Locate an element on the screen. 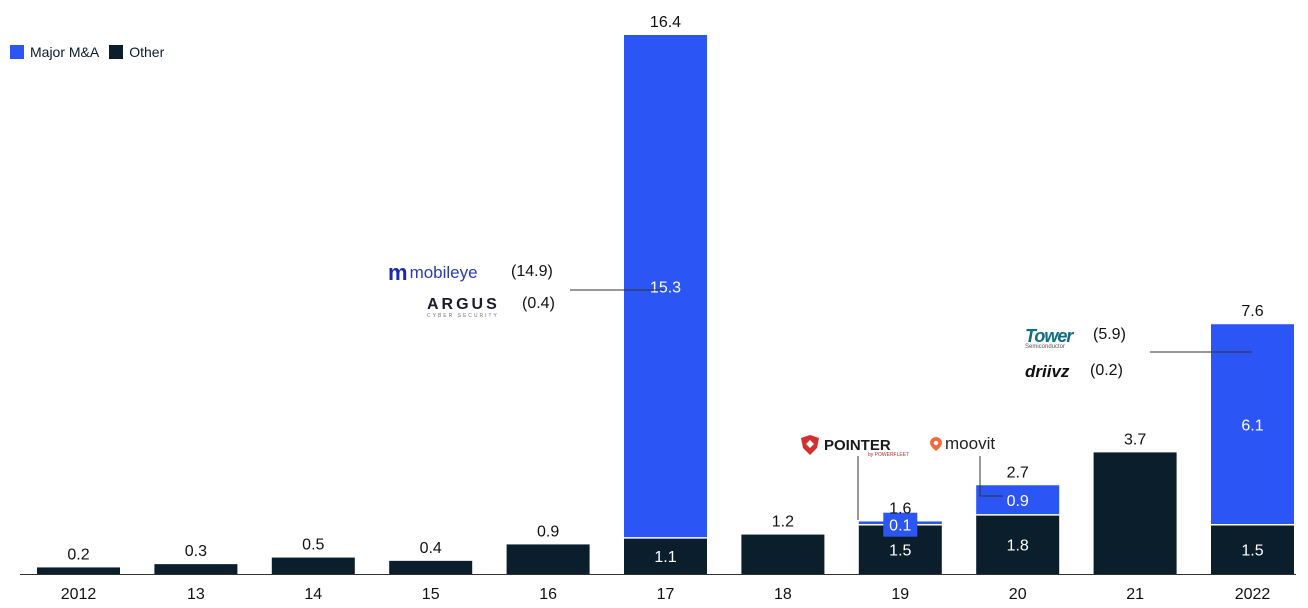  x-tick-label-19: 19 is located at coordinates (900, 594).